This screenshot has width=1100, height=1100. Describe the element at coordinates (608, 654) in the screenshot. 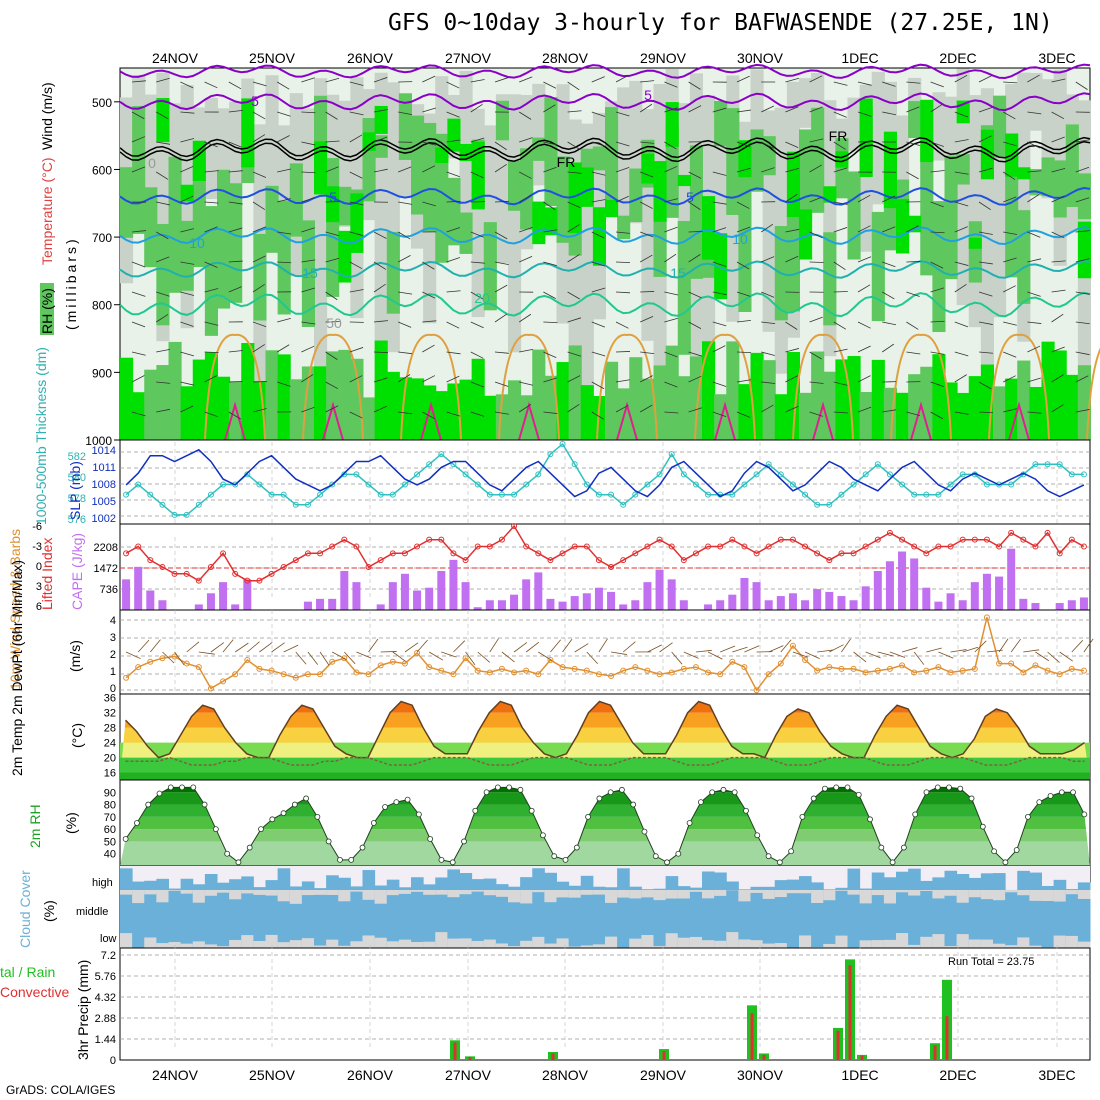

I see `wind-series` at that location.